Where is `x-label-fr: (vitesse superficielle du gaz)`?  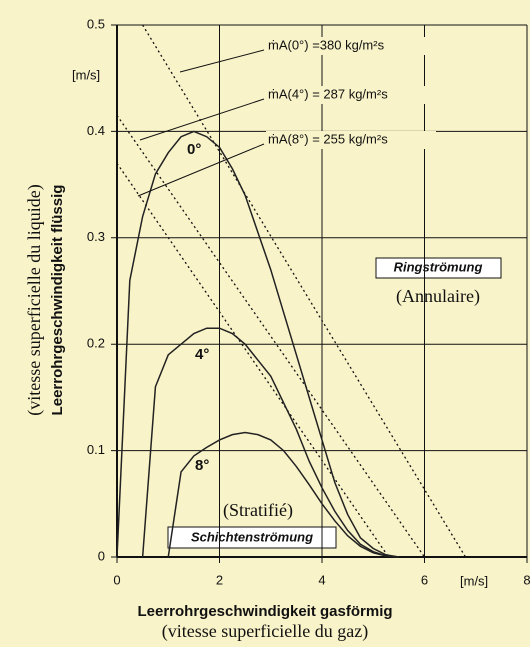 x-label-fr: (vitesse superficielle du gaz) is located at coordinates (265, 631).